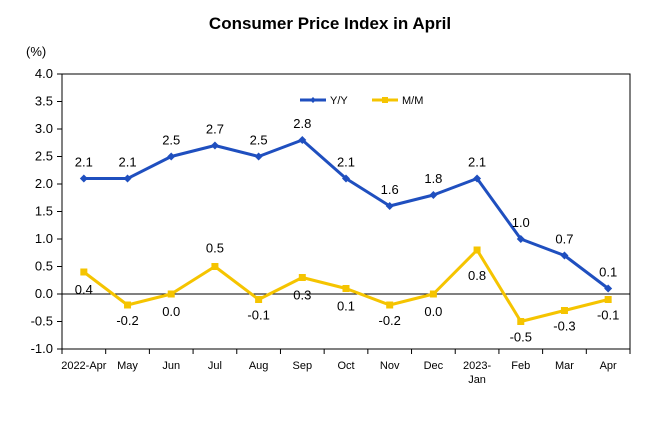  What do you see at coordinates (215, 248) in the screenshot?
I see `data-label: 0.5` at bounding box center [215, 248].